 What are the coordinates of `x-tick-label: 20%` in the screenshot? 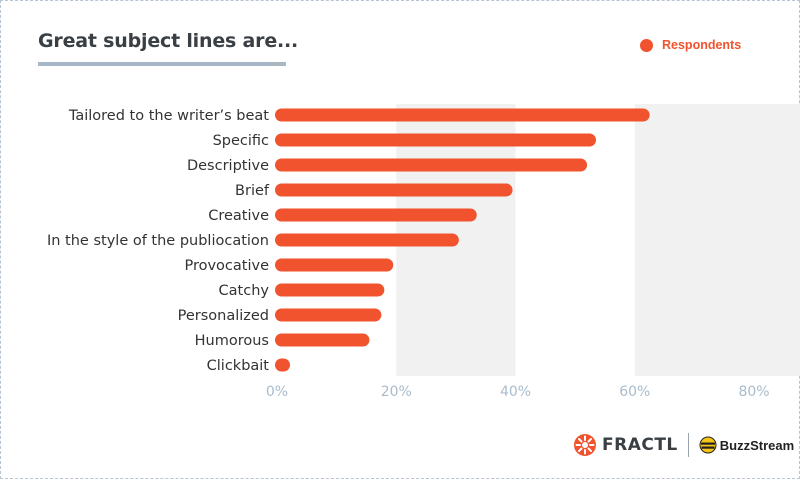 It's located at (396, 392).